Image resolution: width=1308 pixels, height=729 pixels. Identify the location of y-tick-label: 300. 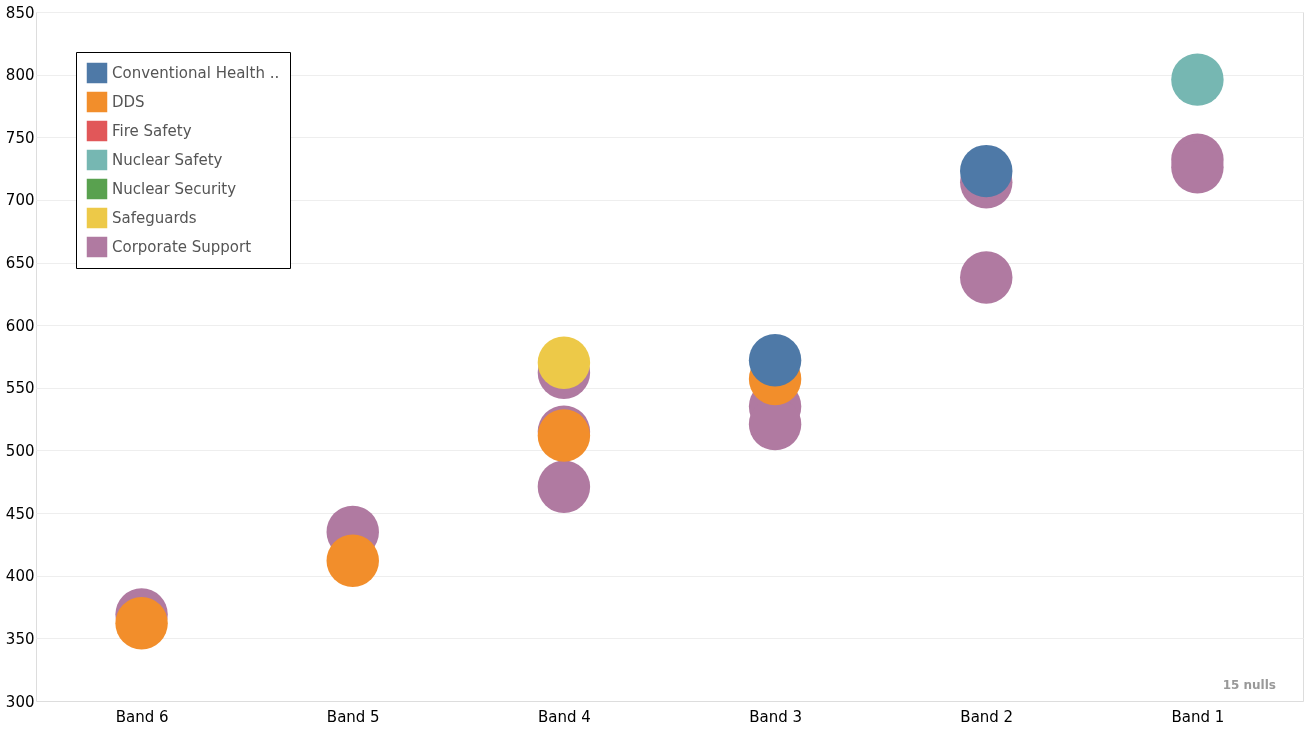
(20, 701).